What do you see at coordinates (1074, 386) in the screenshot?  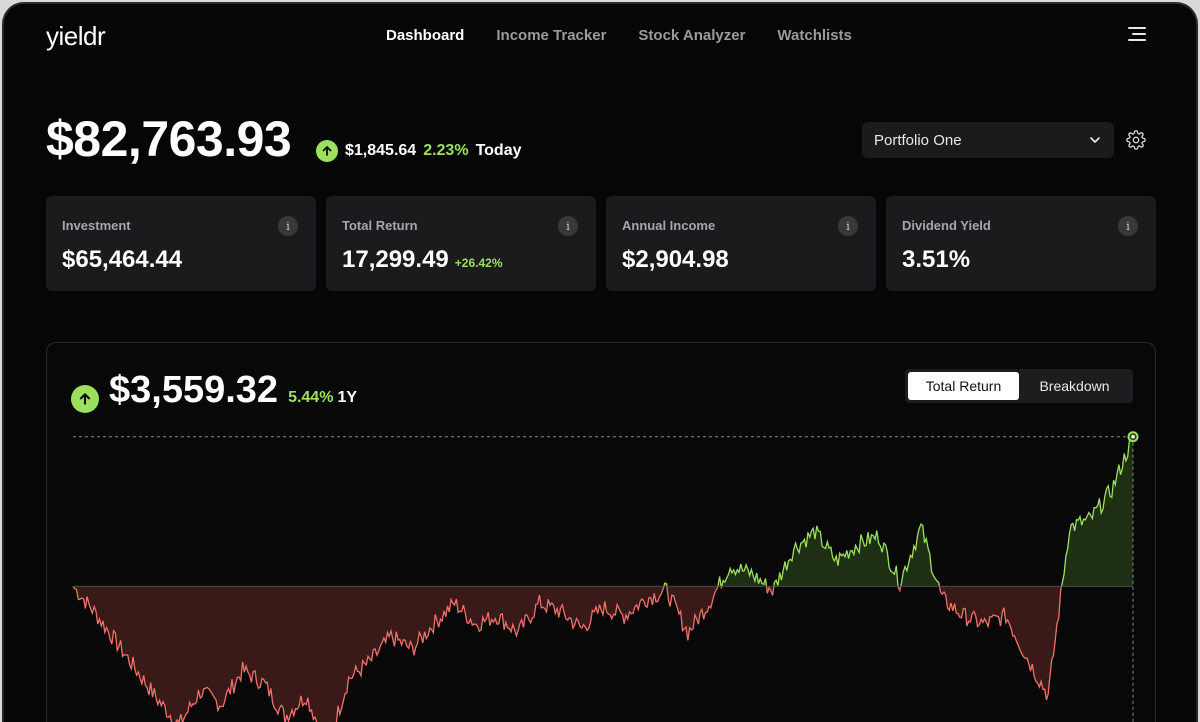 I see `tab-breakdown: Breakdown` at bounding box center [1074, 386].